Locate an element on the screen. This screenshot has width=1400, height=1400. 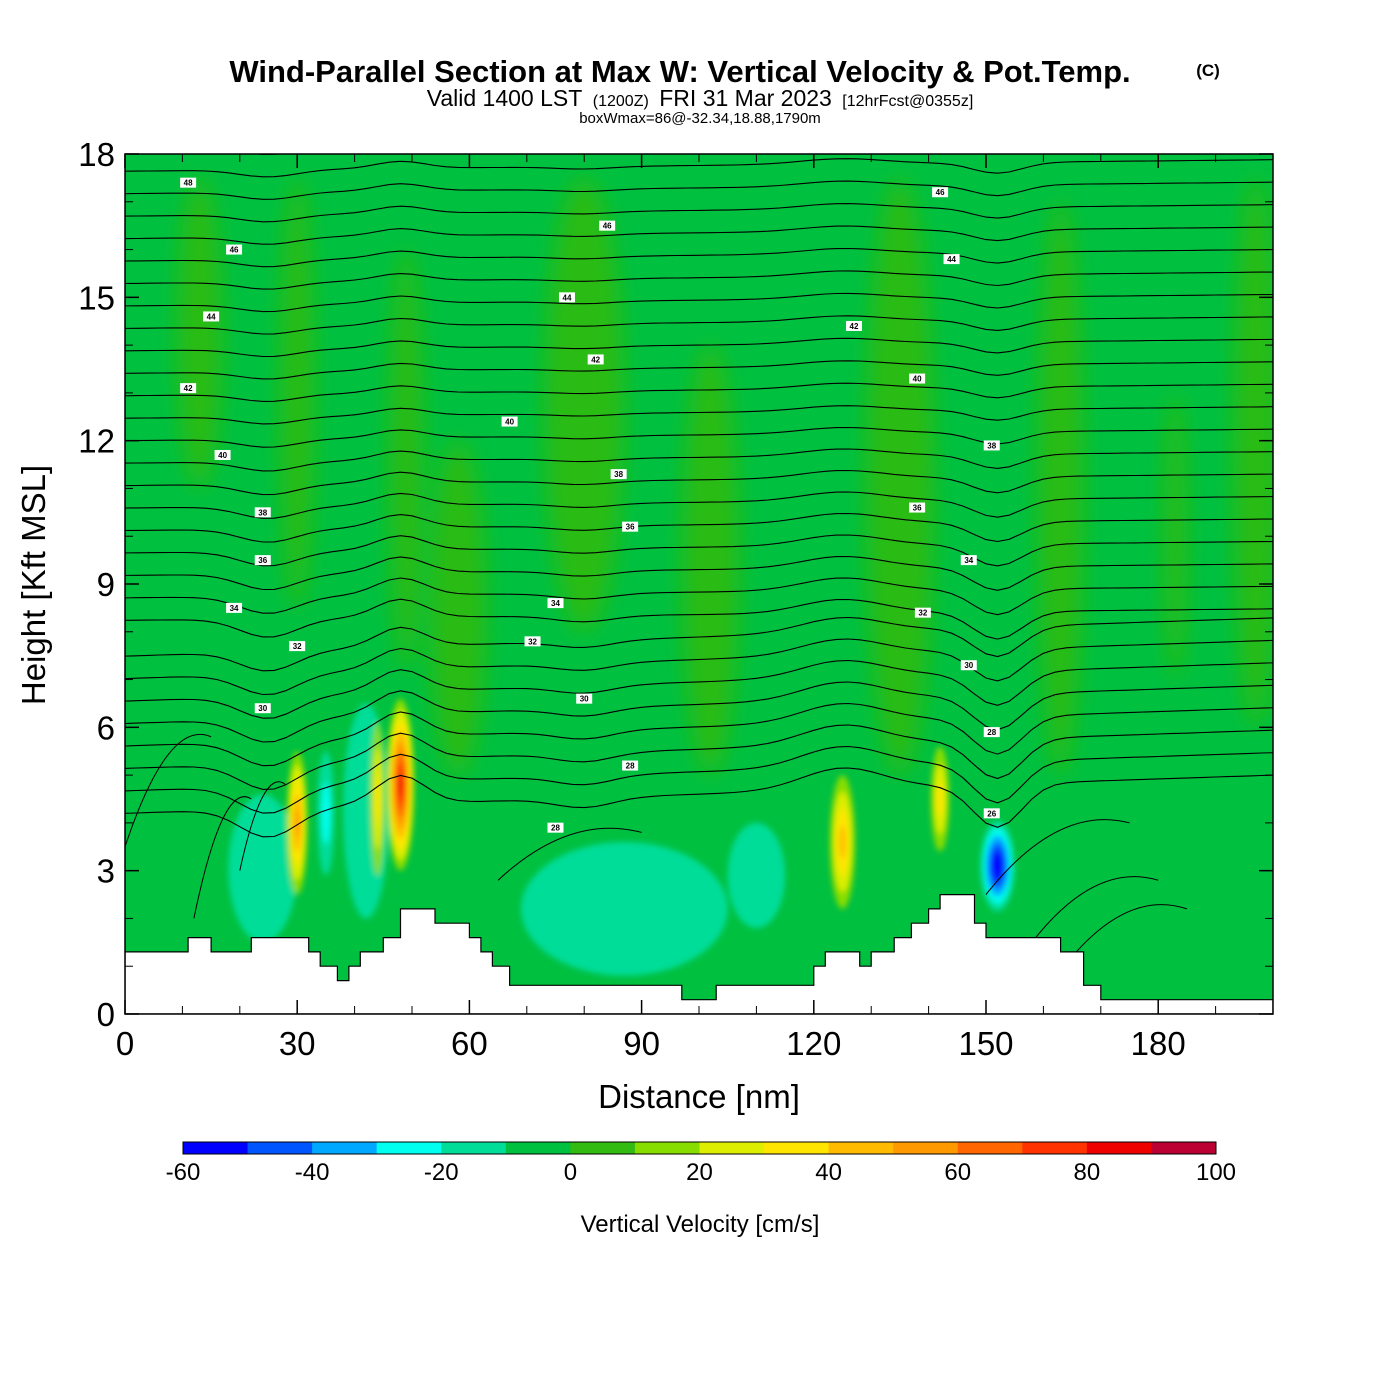
svg-text: 26 is located at coordinates (991, 813).